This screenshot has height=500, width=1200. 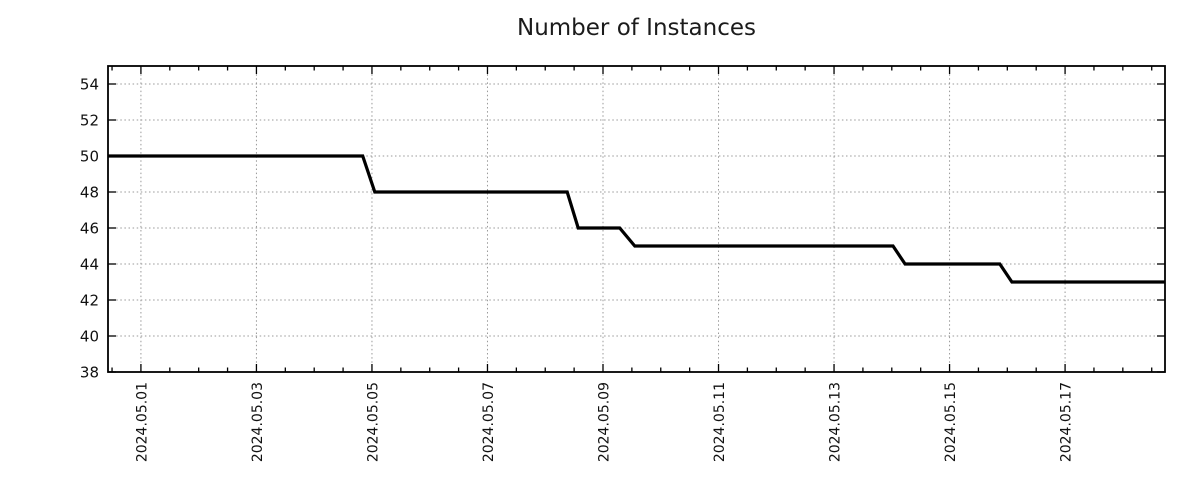 I want to click on y-tick-label: 42, so click(x=89, y=301).